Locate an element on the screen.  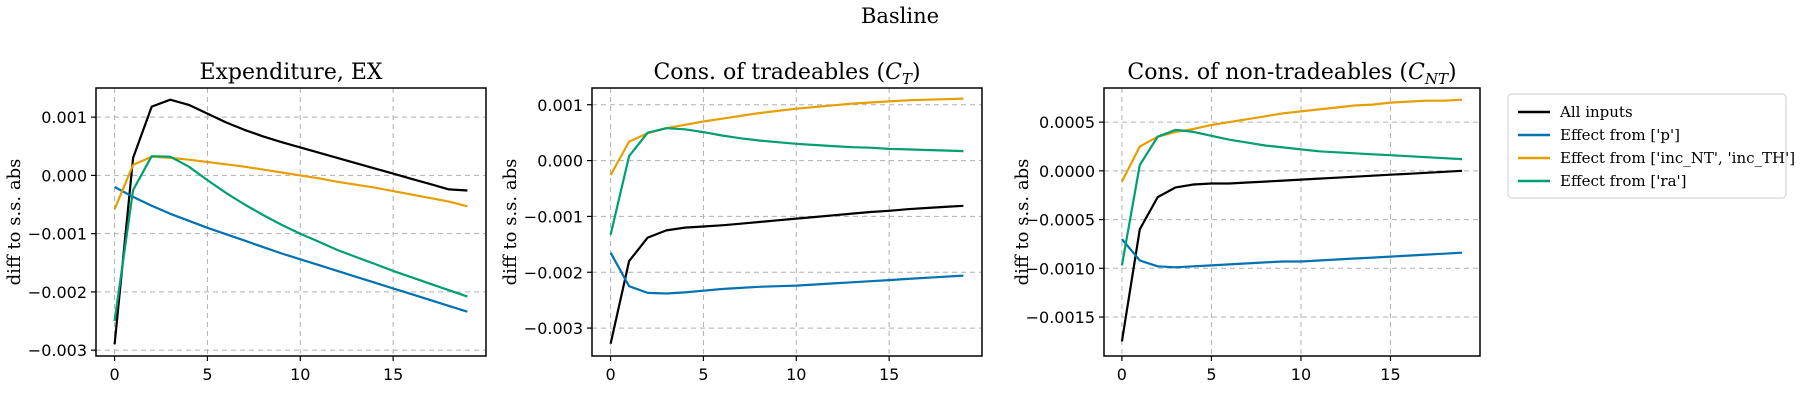
legend-label: All inputs is located at coordinates (1596, 112).